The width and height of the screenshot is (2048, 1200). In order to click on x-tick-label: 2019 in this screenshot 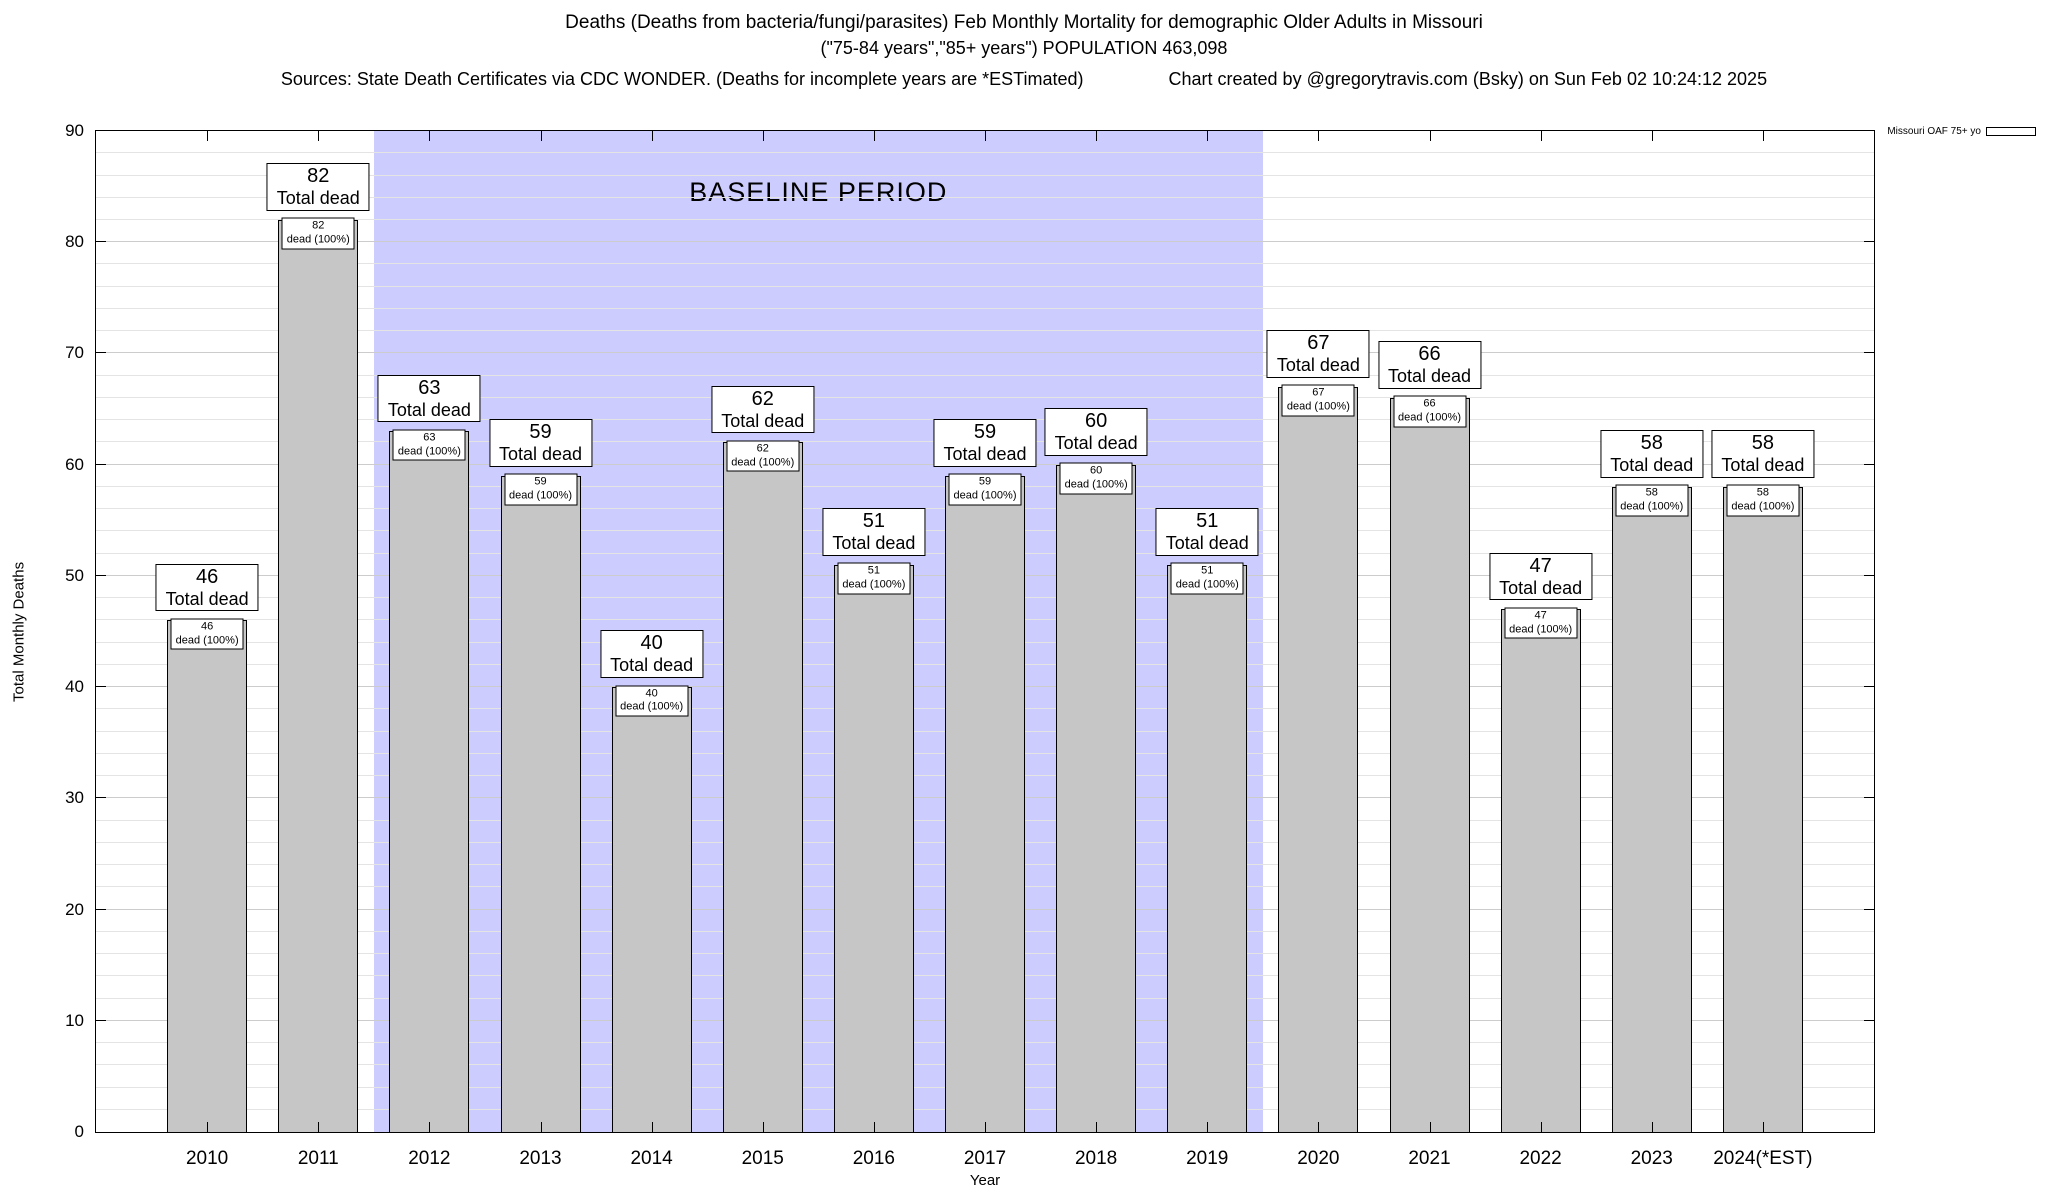, I will do `click(1207, 1158)`.